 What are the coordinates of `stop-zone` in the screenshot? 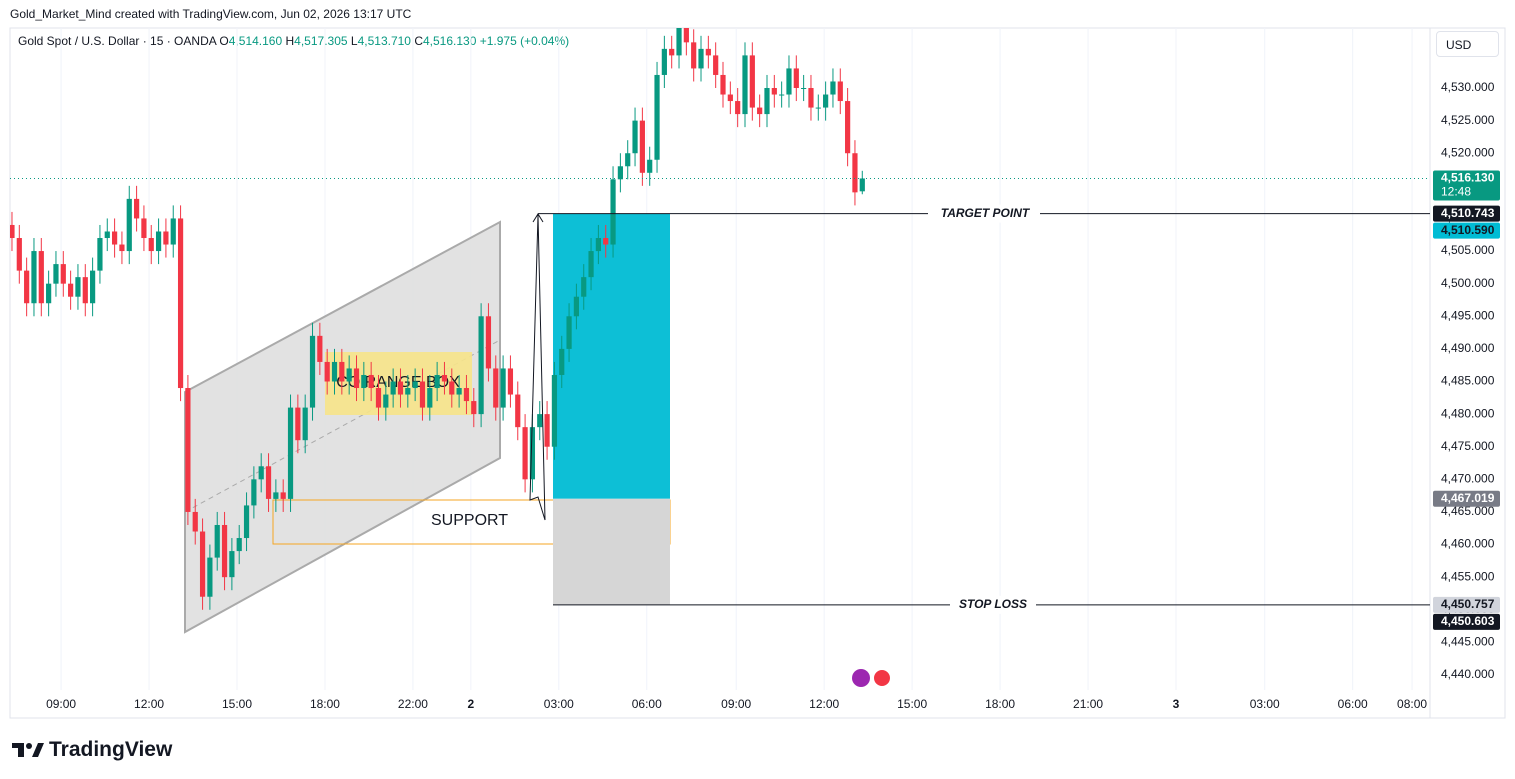 It's located at (611, 551).